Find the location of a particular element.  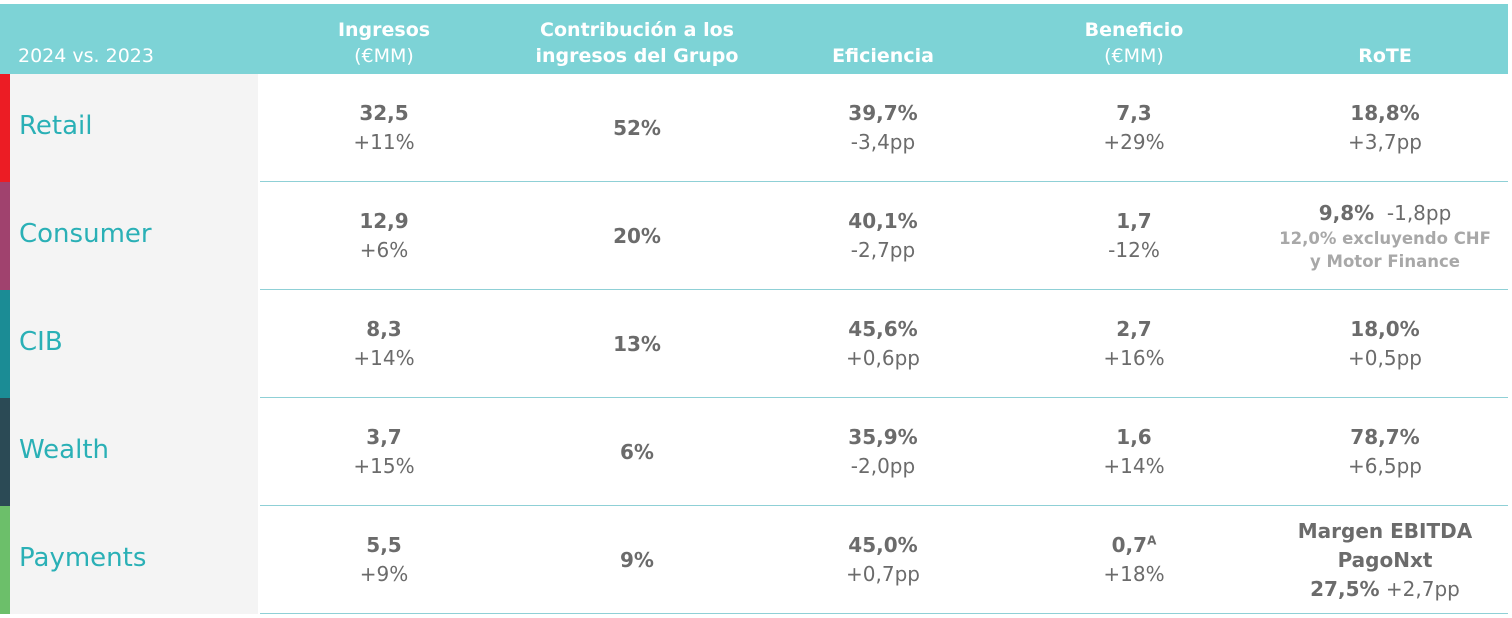

ebitda-label: PagoNxt is located at coordinates (1385, 559).